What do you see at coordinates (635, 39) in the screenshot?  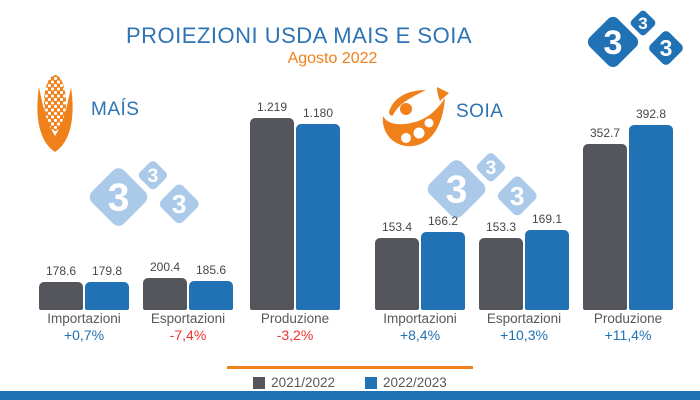 I see `logo-333-icon: 3 3 3` at bounding box center [635, 39].